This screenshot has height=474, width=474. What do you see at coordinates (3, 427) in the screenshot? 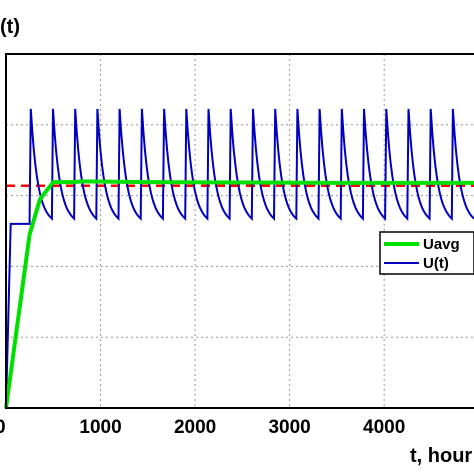
I see `x-tick-label: 0` at bounding box center [3, 427].